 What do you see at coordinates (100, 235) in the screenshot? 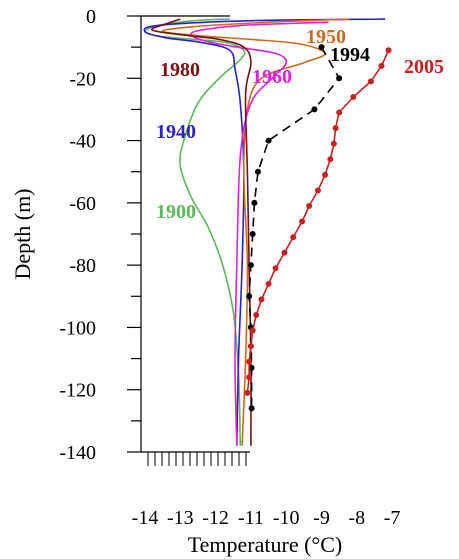
I see `y-axis-ticks: 0 -20 -40 -60 -80 -100 -120 -140` at bounding box center [100, 235].